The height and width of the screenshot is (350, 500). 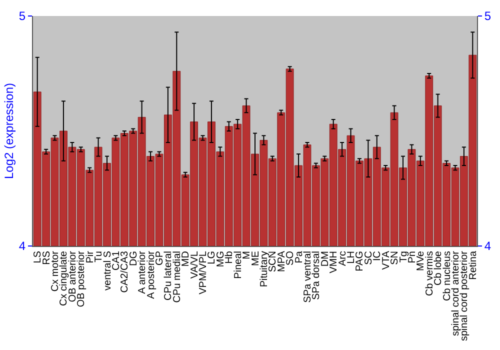 What do you see at coordinates (488, 16) in the screenshot?
I see `y2-tick-label: 5` at bounding box center [488, 16].